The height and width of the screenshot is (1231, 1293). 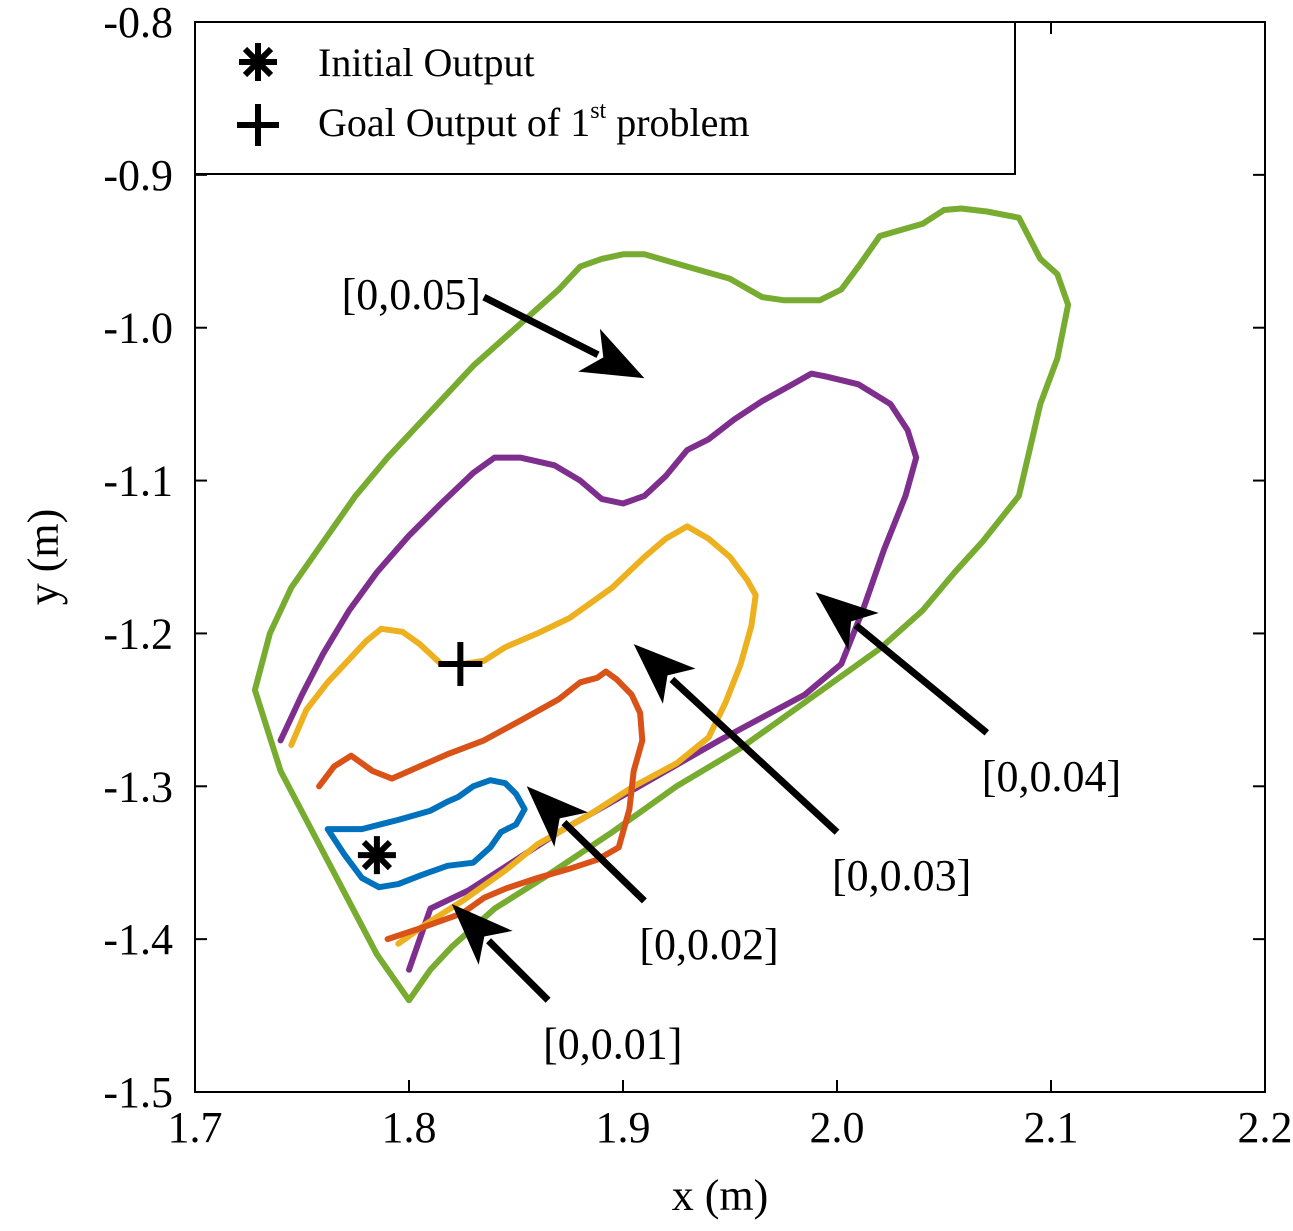 What do you see at coordinates (708, 944) in the screenshot?
I see `annotation-label: [0,0.02]` at bounding box center [708, 944].